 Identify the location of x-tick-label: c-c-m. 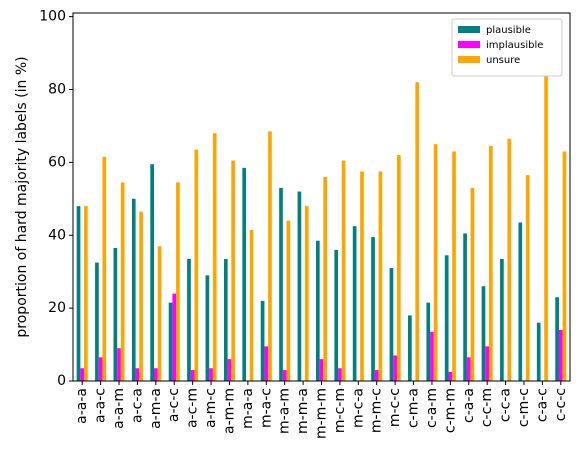
(487, 407).